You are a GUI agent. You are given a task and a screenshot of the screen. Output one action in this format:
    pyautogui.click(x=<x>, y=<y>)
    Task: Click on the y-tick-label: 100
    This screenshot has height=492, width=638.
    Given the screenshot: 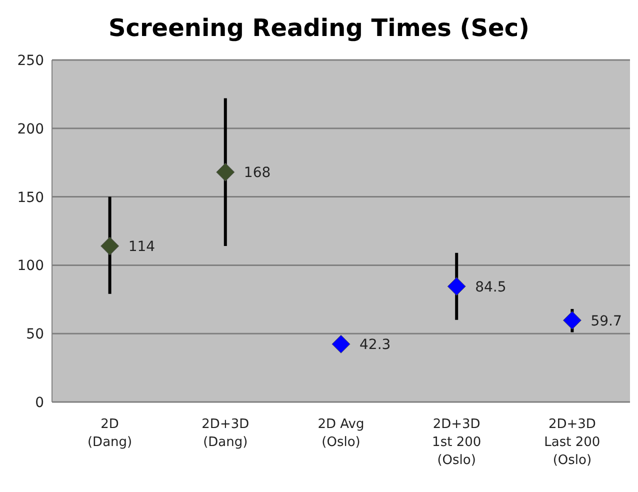 What is the action you would take?
    pyautogui.click(x=30, y=266)
    